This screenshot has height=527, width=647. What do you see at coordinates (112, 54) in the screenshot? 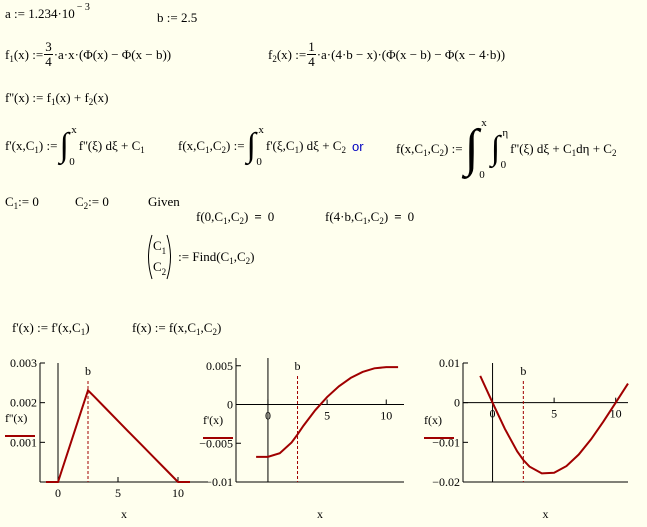
I see `text: ·a·x·(Φ(x) − Φ(x − b))` at bounding box center [112, 54].